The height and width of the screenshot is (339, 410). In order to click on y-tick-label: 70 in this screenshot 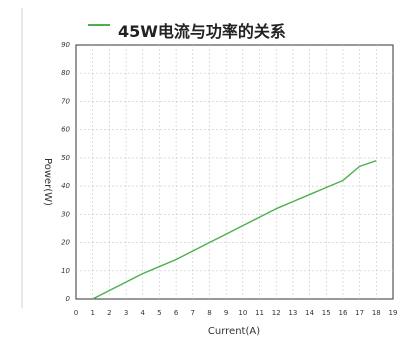, I will do `click(65, 101)`.